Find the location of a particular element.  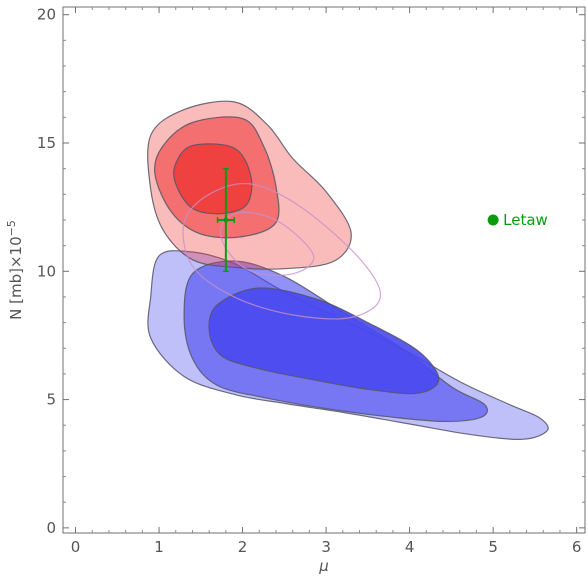

data-point-errorbar is located at coordinates (225, 220).